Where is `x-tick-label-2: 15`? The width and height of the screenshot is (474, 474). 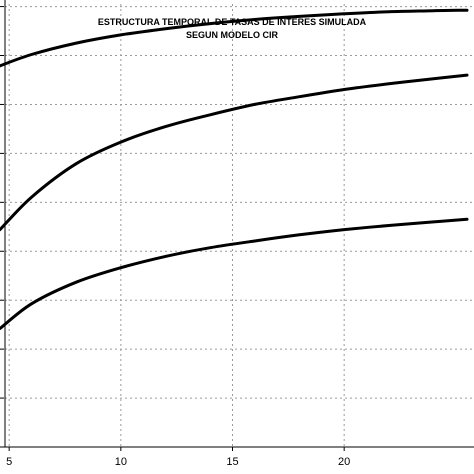
x-tick-label-2: 15 is located at coordinates (232, 462).